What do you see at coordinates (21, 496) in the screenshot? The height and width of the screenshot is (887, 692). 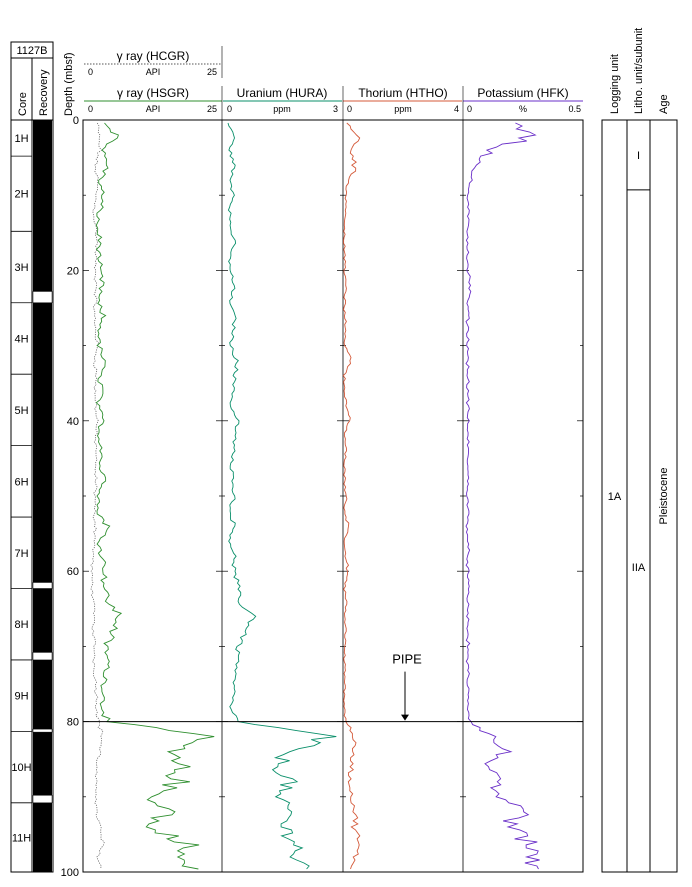 I see `core-column` at bounding box center [21, 496].